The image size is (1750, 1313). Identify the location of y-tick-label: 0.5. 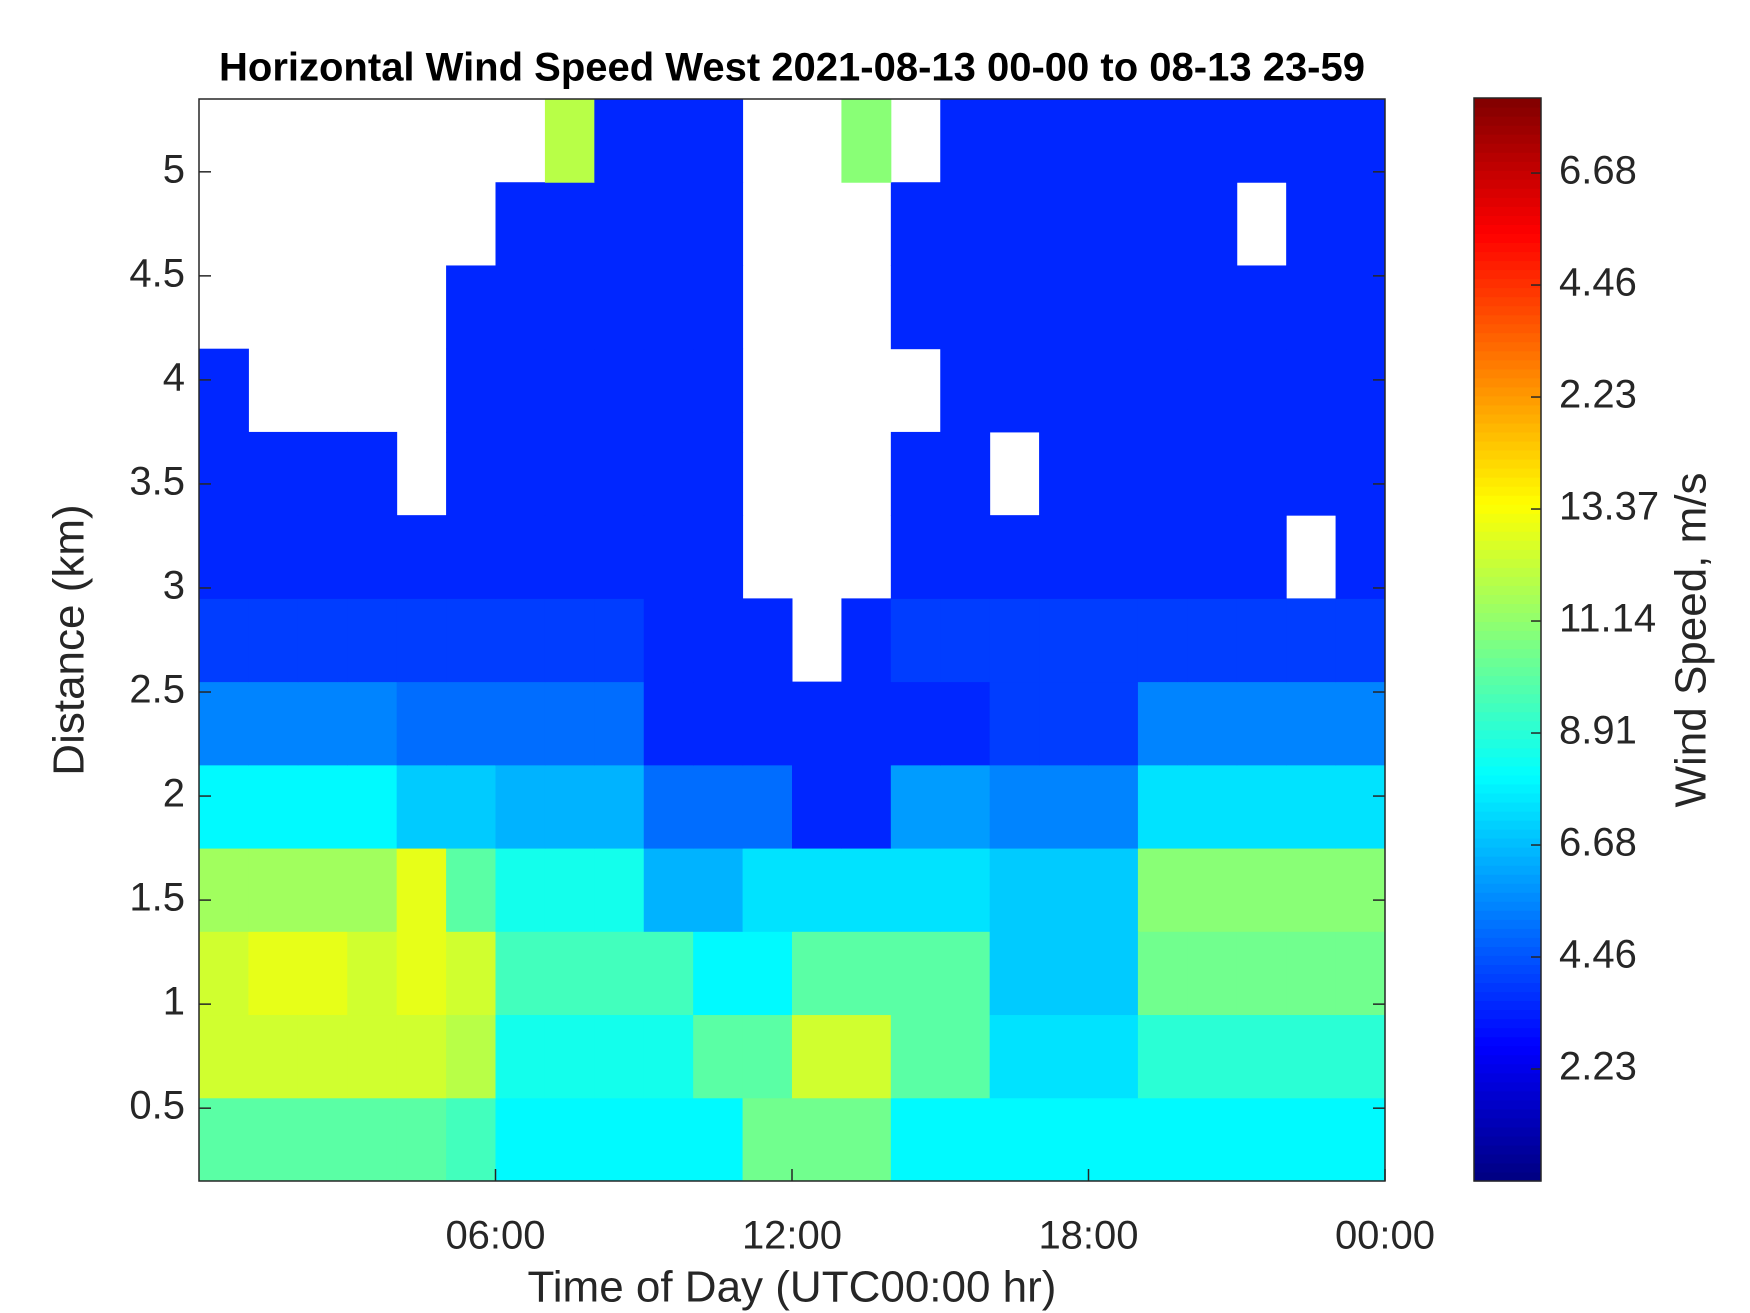
(157, 1106).